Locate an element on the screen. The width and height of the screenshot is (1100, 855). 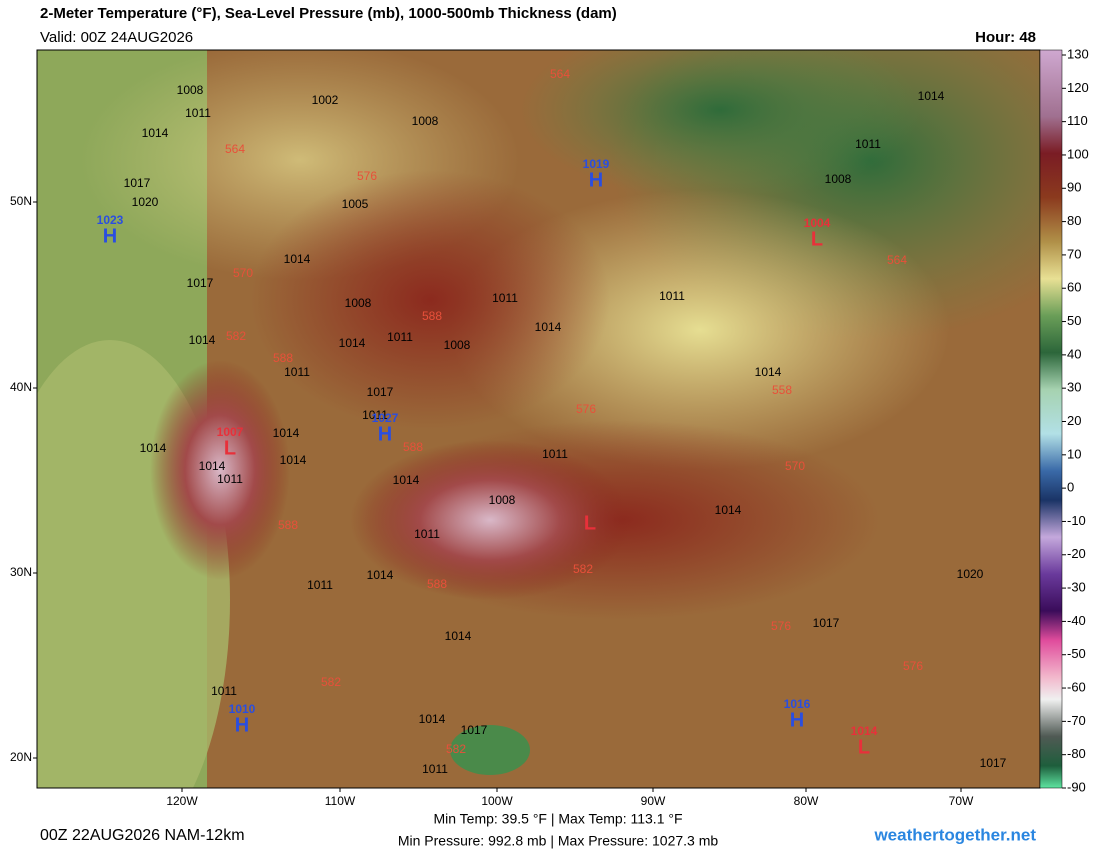
center-pressure: 1010 is located at coordinates (242, 709).